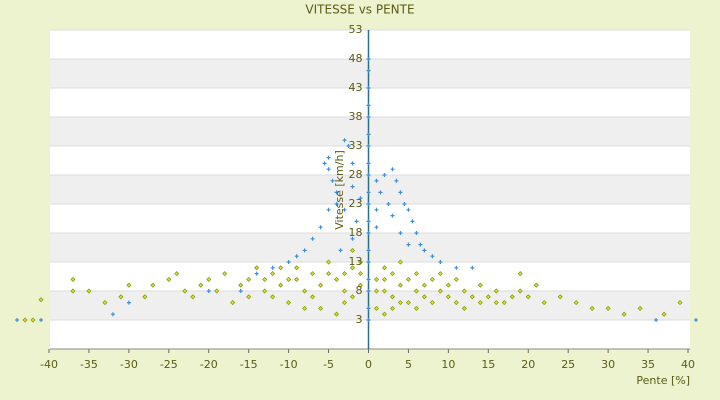  What do you see at coordinates (688, 364) in the screenshot?
I see `x-tick-label: 40` at bounding box center [688, 364].